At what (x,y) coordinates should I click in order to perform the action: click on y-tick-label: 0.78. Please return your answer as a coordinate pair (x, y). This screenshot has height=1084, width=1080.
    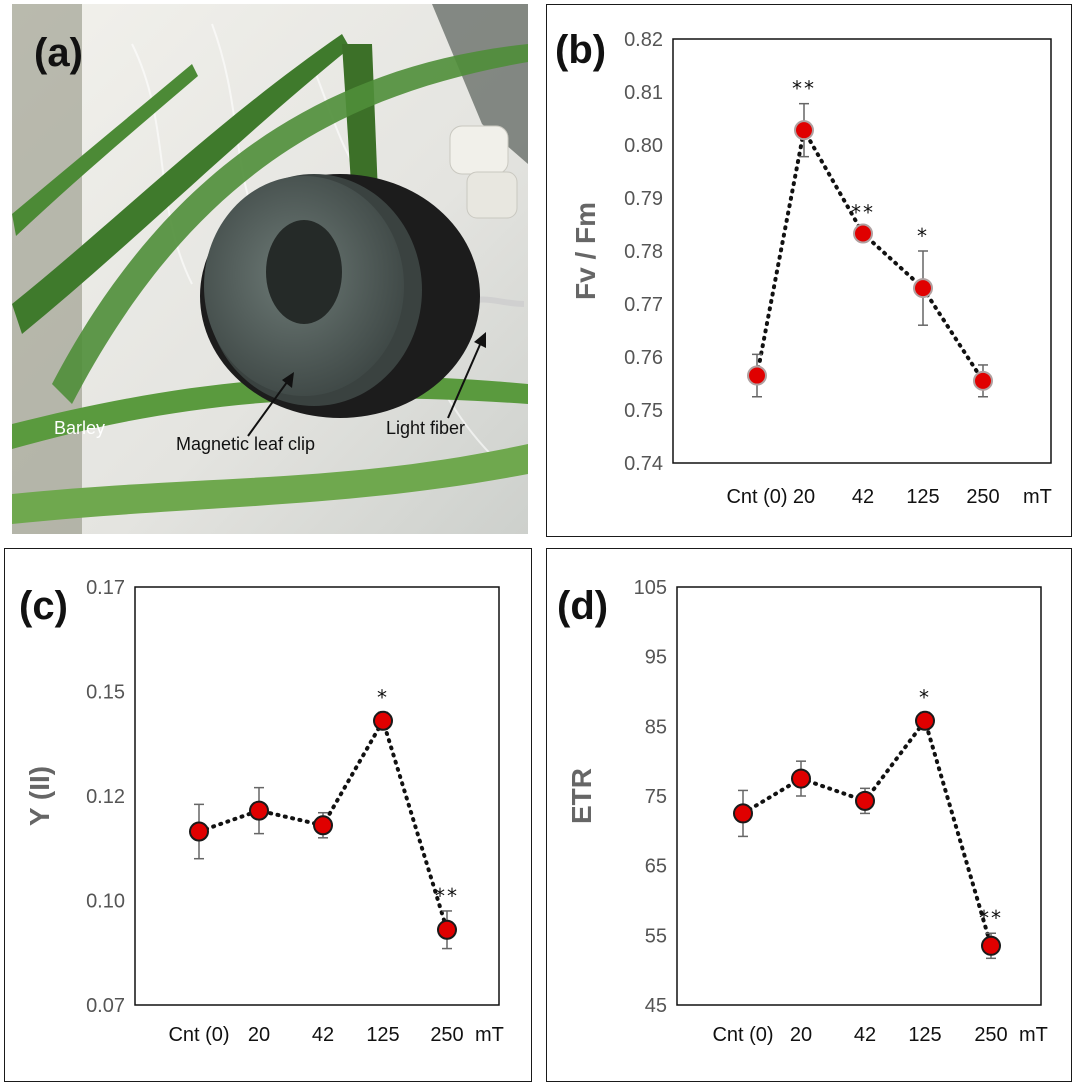
    Looking at the image, I should click on (643, 252).